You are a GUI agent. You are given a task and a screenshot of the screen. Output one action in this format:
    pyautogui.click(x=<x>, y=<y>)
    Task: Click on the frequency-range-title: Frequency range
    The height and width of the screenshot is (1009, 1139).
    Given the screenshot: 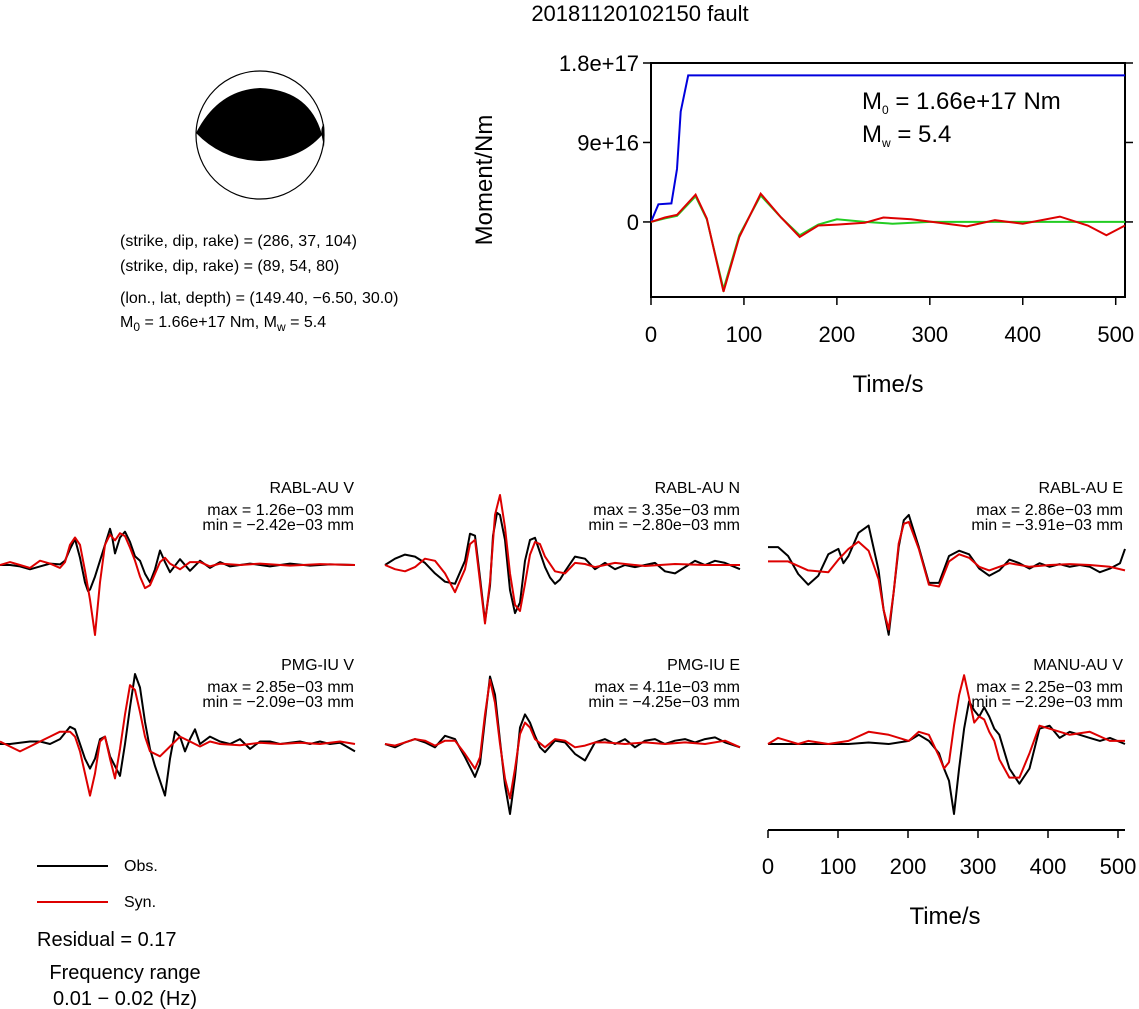 What is the action you would take?
    pyautogui.click(x=124, y=973)
    